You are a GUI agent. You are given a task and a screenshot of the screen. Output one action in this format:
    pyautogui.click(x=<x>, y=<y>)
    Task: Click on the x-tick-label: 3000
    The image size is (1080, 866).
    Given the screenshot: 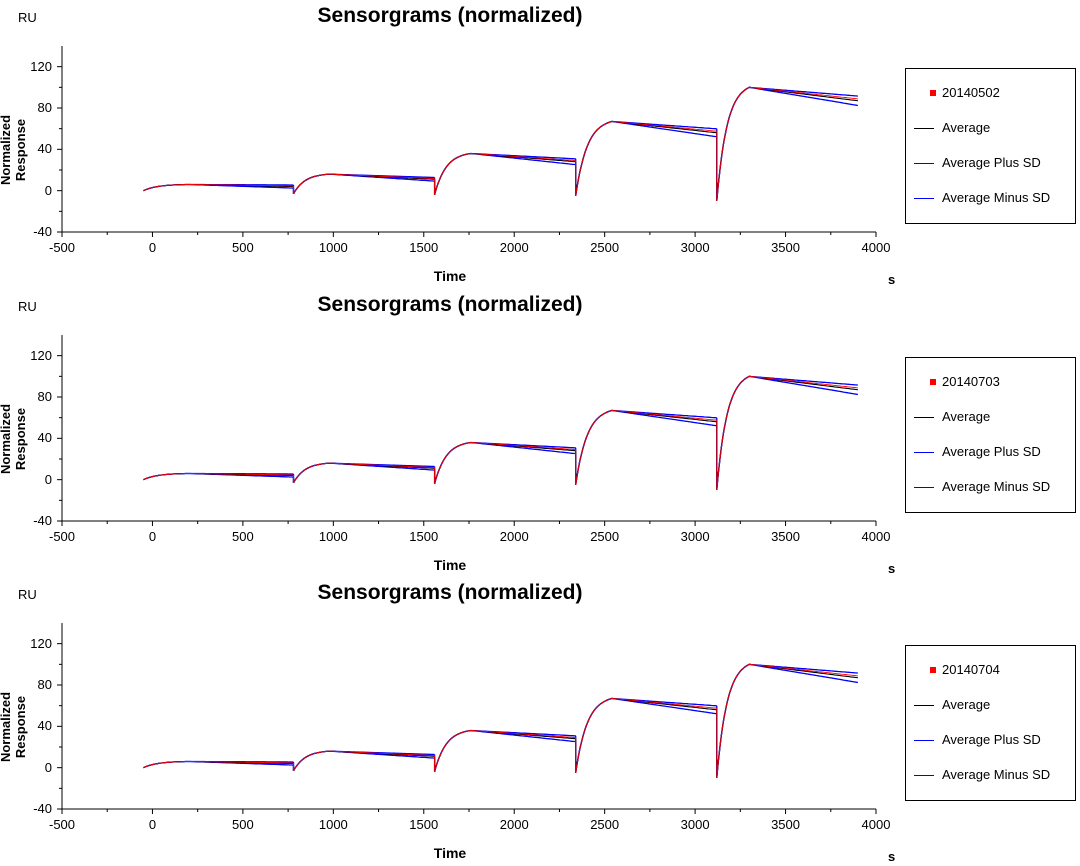 What is the action you would take?
    pyautogui.click(x=695, y=247)
    